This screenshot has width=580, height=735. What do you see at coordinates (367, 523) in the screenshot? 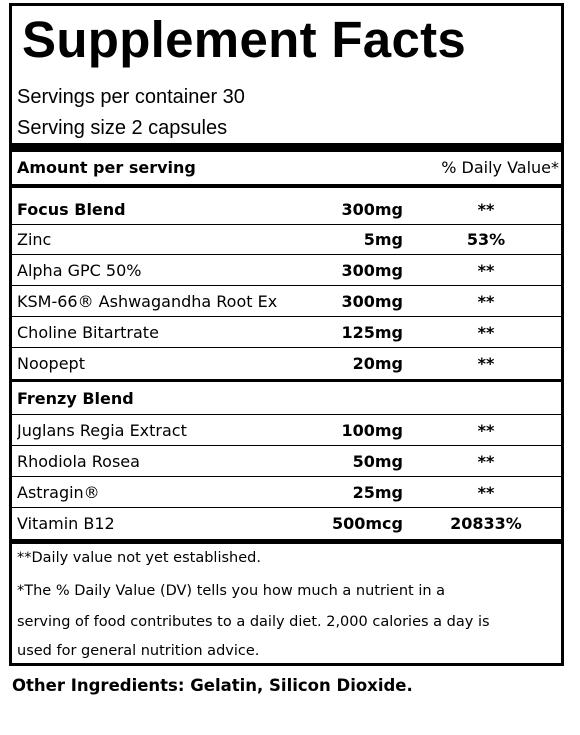
I see `ingredient-amount: 500mcg` at bounding box center [367, 523].